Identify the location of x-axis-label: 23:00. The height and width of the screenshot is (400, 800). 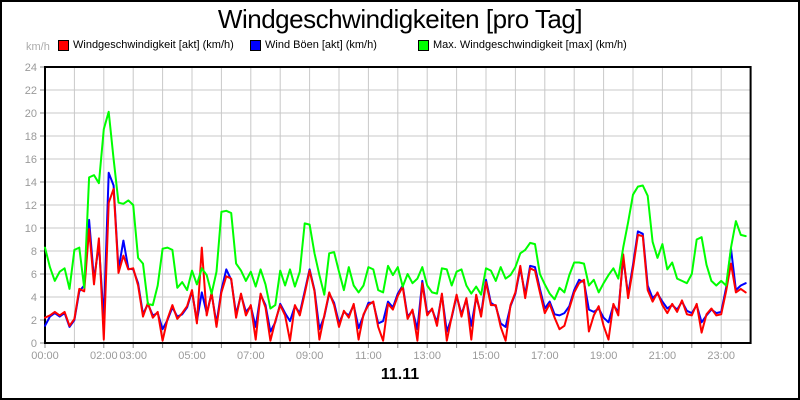
(721, 356).